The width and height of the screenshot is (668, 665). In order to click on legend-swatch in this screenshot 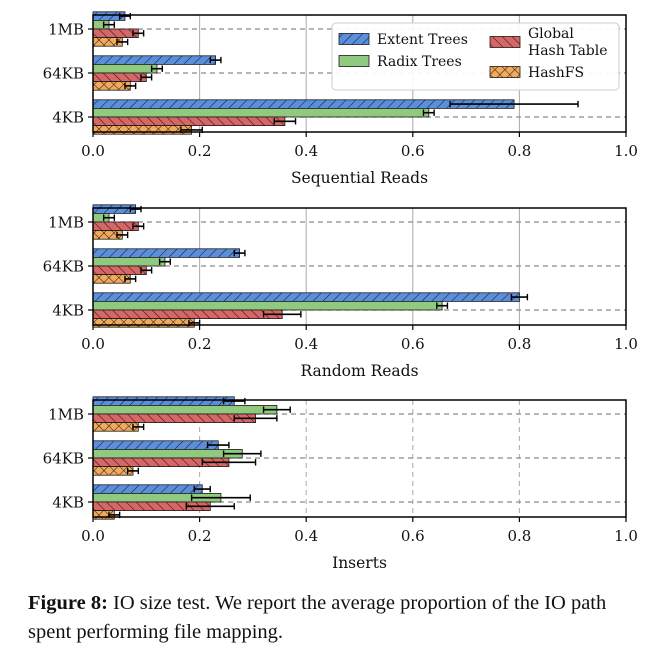, I will do `click(354, 61)`.